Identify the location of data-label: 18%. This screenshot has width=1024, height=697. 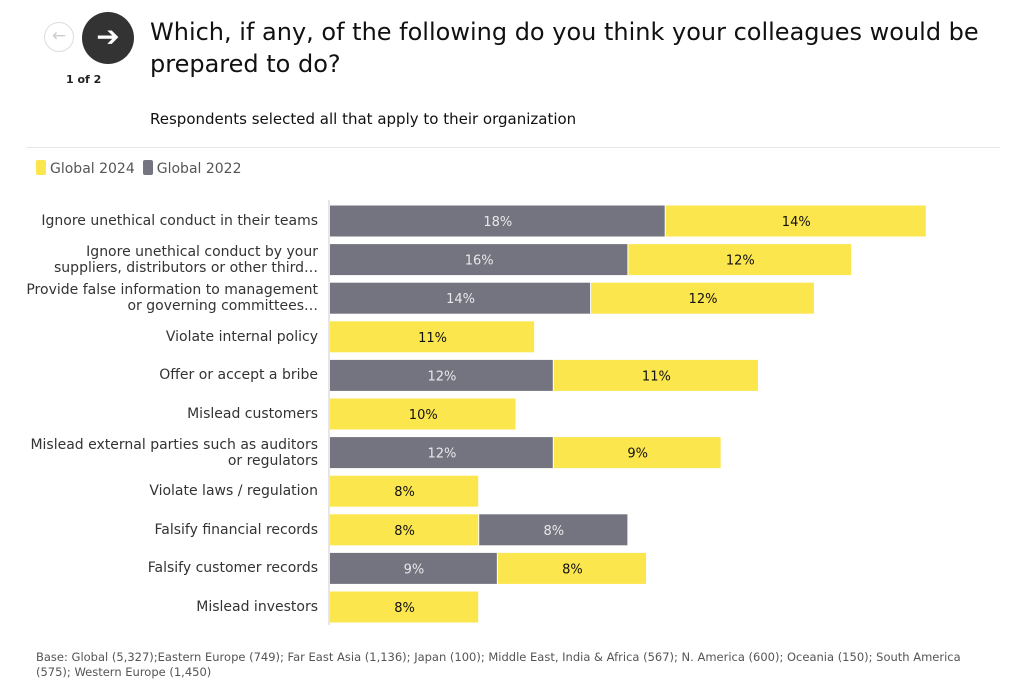
(497, 222).